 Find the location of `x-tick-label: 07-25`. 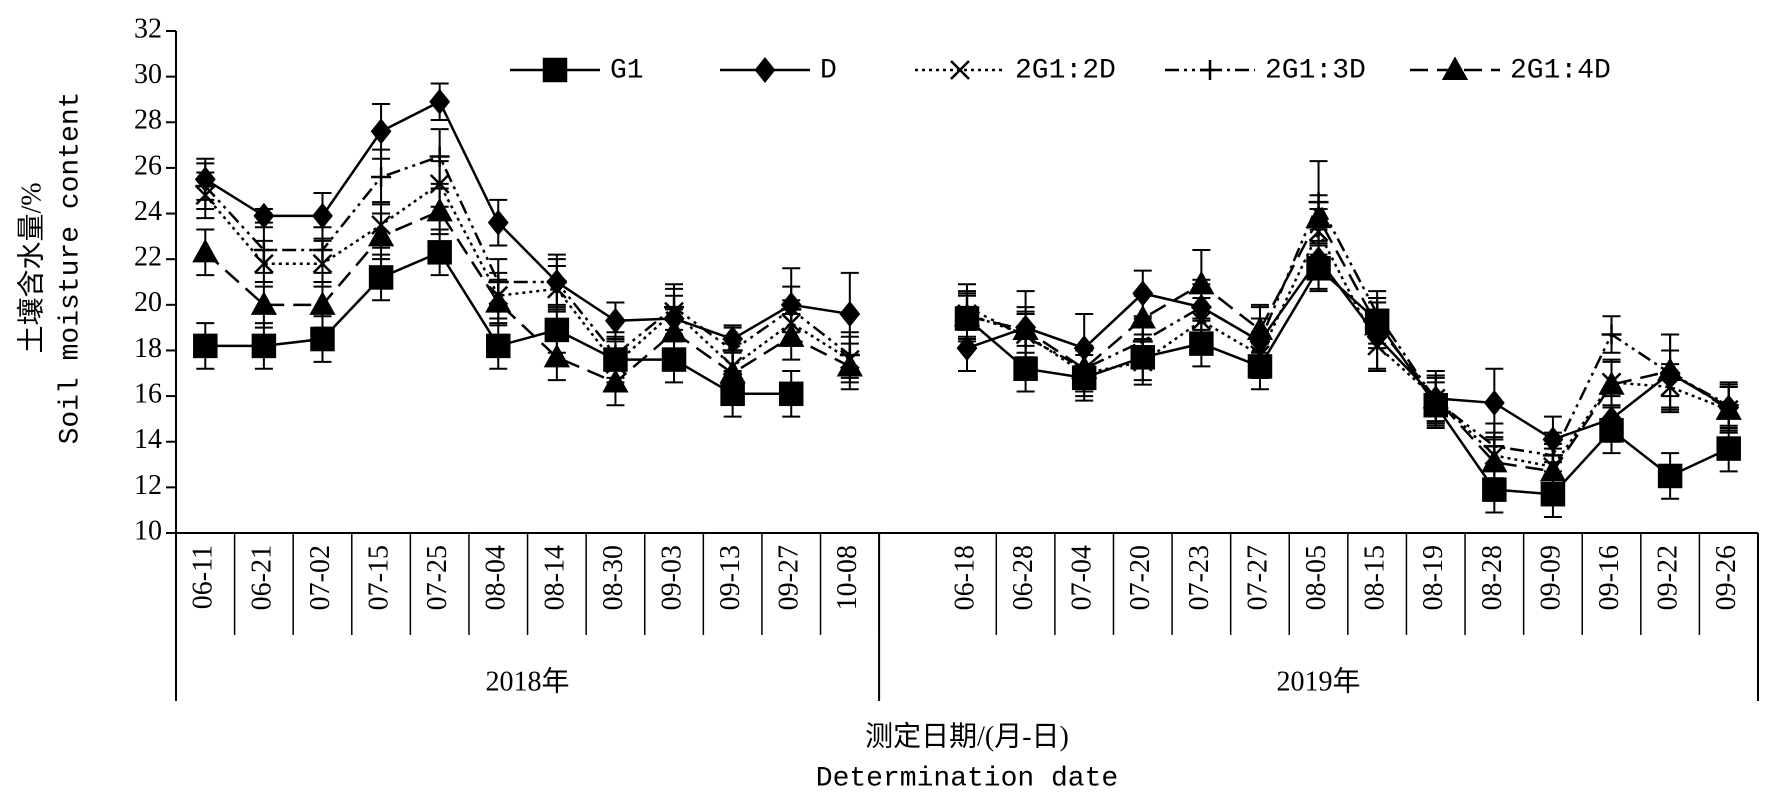

x-tick-label: 07-25 is located at coordinates (437, 577).